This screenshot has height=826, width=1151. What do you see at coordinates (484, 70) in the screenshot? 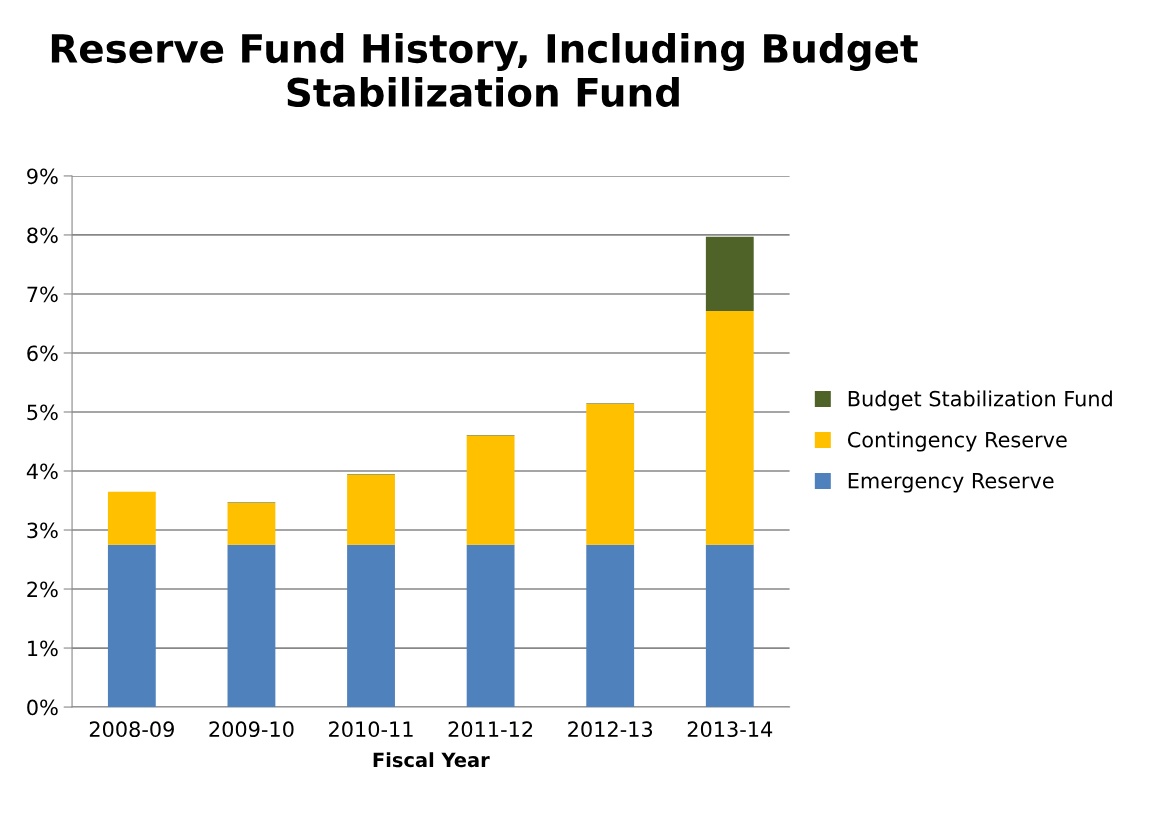
I see `chart-title: Reserve Fund History, Including Budget Stabilization Fund` at bounding box center [484, 70].